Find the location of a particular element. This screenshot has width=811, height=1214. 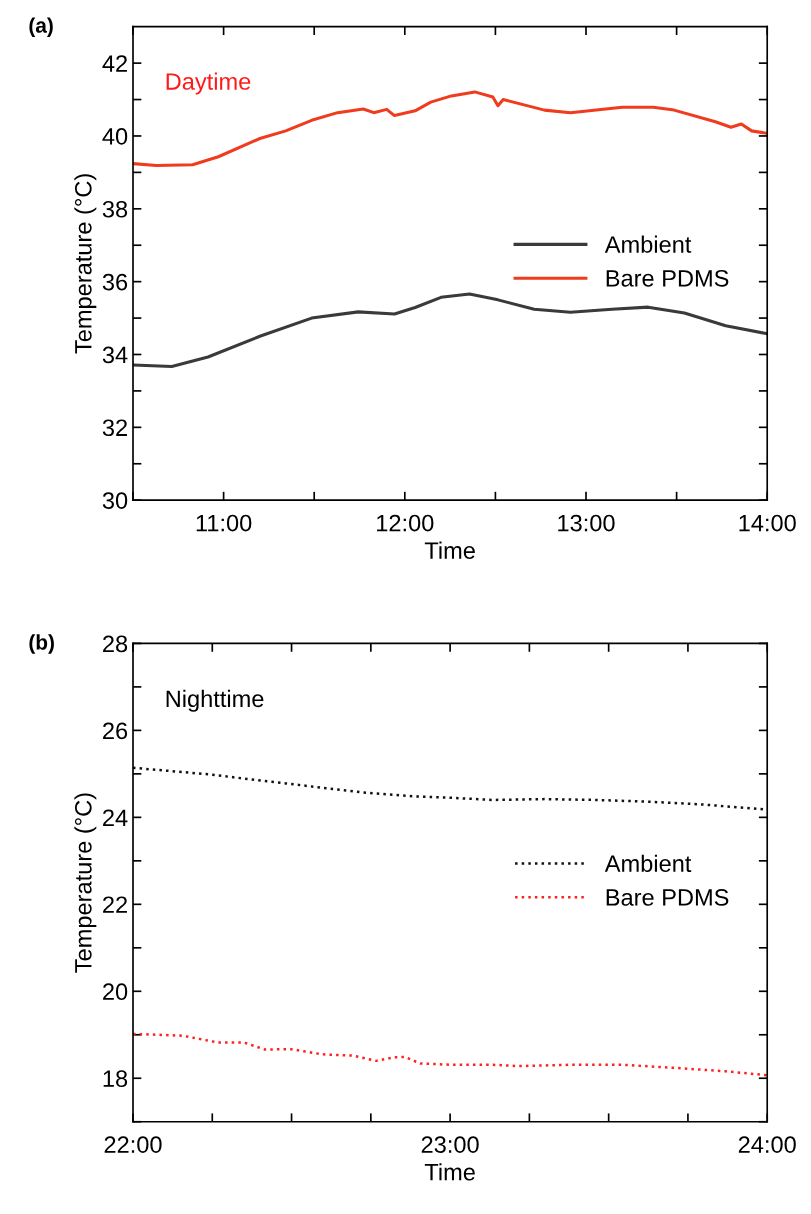

y-tick-label: 38 is located at coordinates (115, 209).